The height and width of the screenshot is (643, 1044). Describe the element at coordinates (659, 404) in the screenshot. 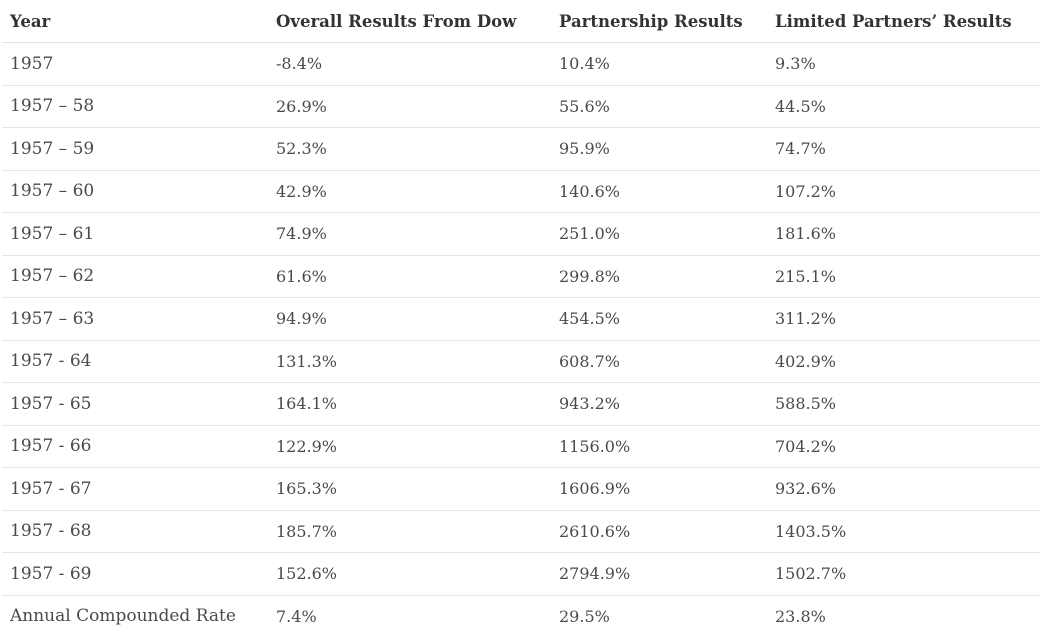

I see `partnership-cell: 943.2%` at that location.